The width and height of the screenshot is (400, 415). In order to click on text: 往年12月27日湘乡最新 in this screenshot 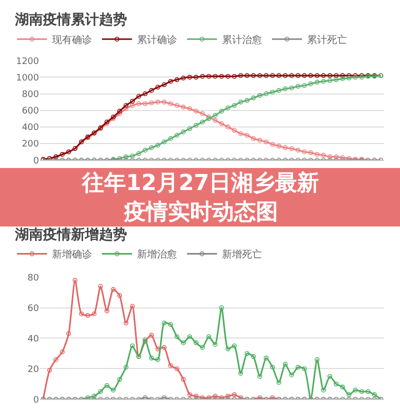, I will do `click(200, 183)`.